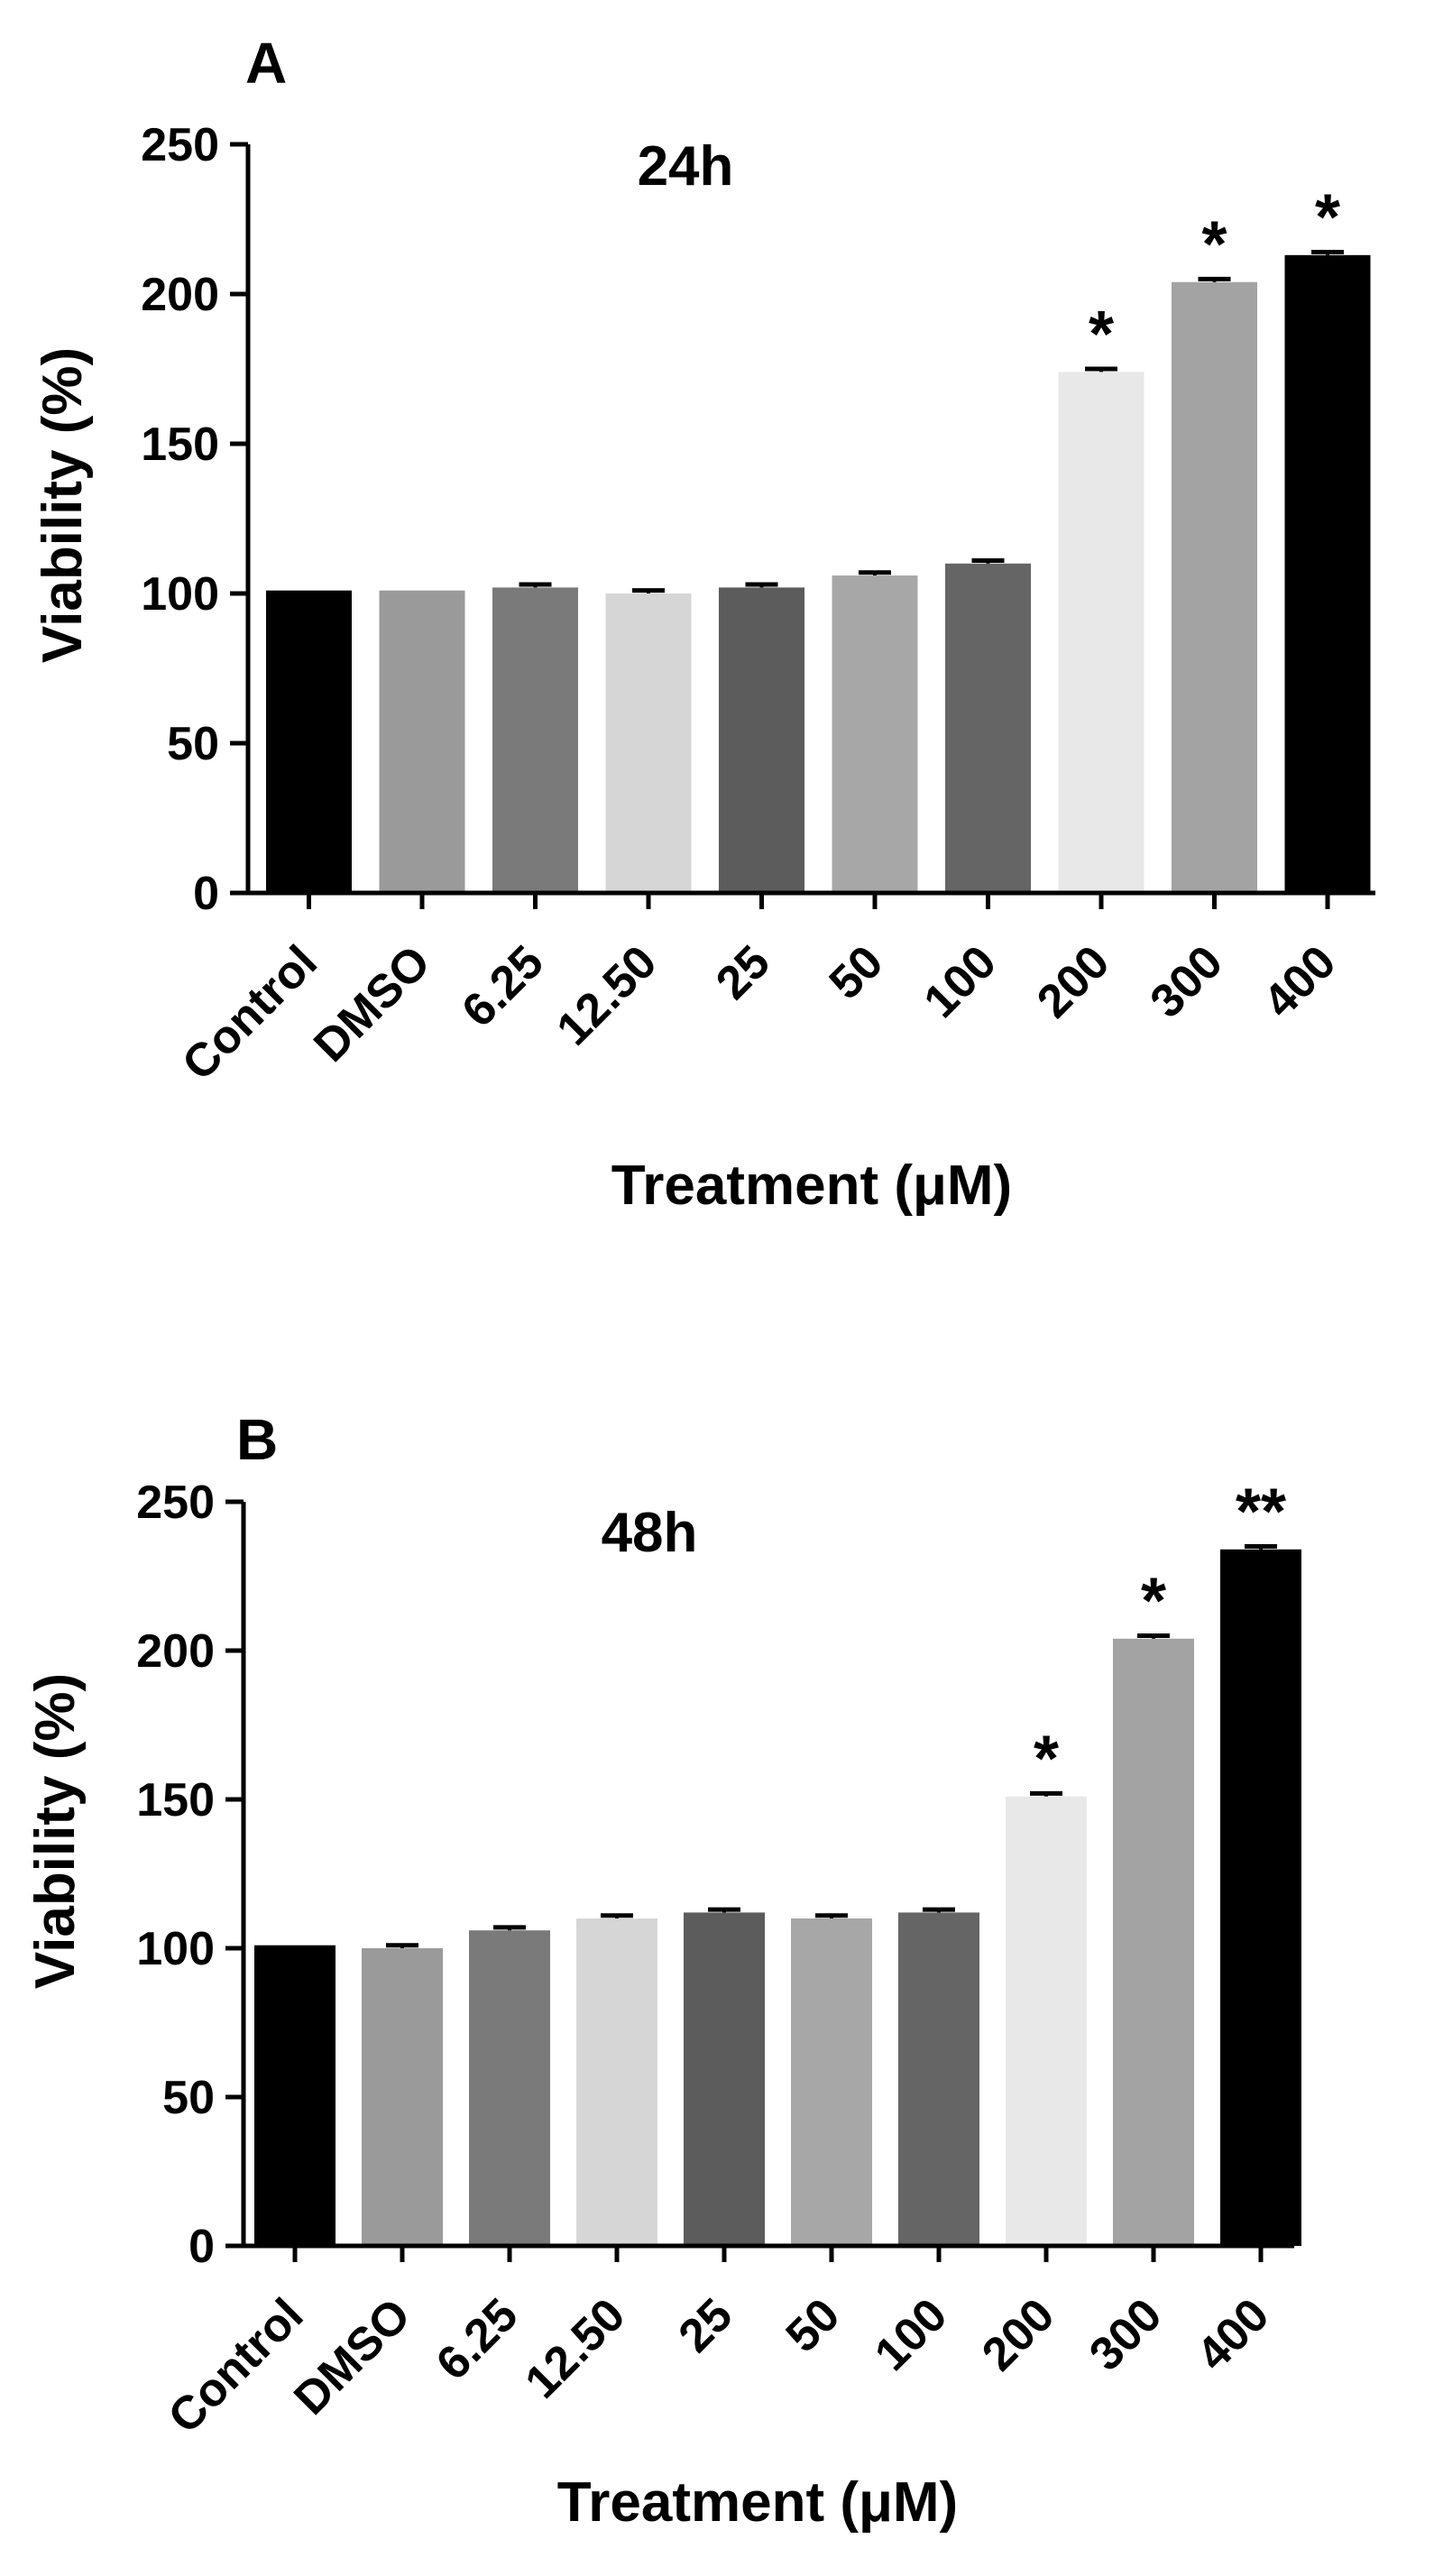  Describe the element at coordinates (650, 1533) in the screenshot. I see `panel-b-title: 48h` at that location.